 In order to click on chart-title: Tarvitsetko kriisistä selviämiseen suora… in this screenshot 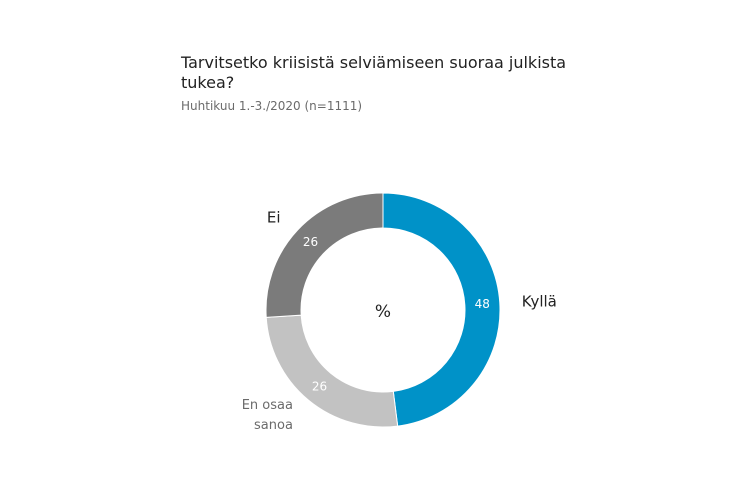, I will do `click(374, 72)`.